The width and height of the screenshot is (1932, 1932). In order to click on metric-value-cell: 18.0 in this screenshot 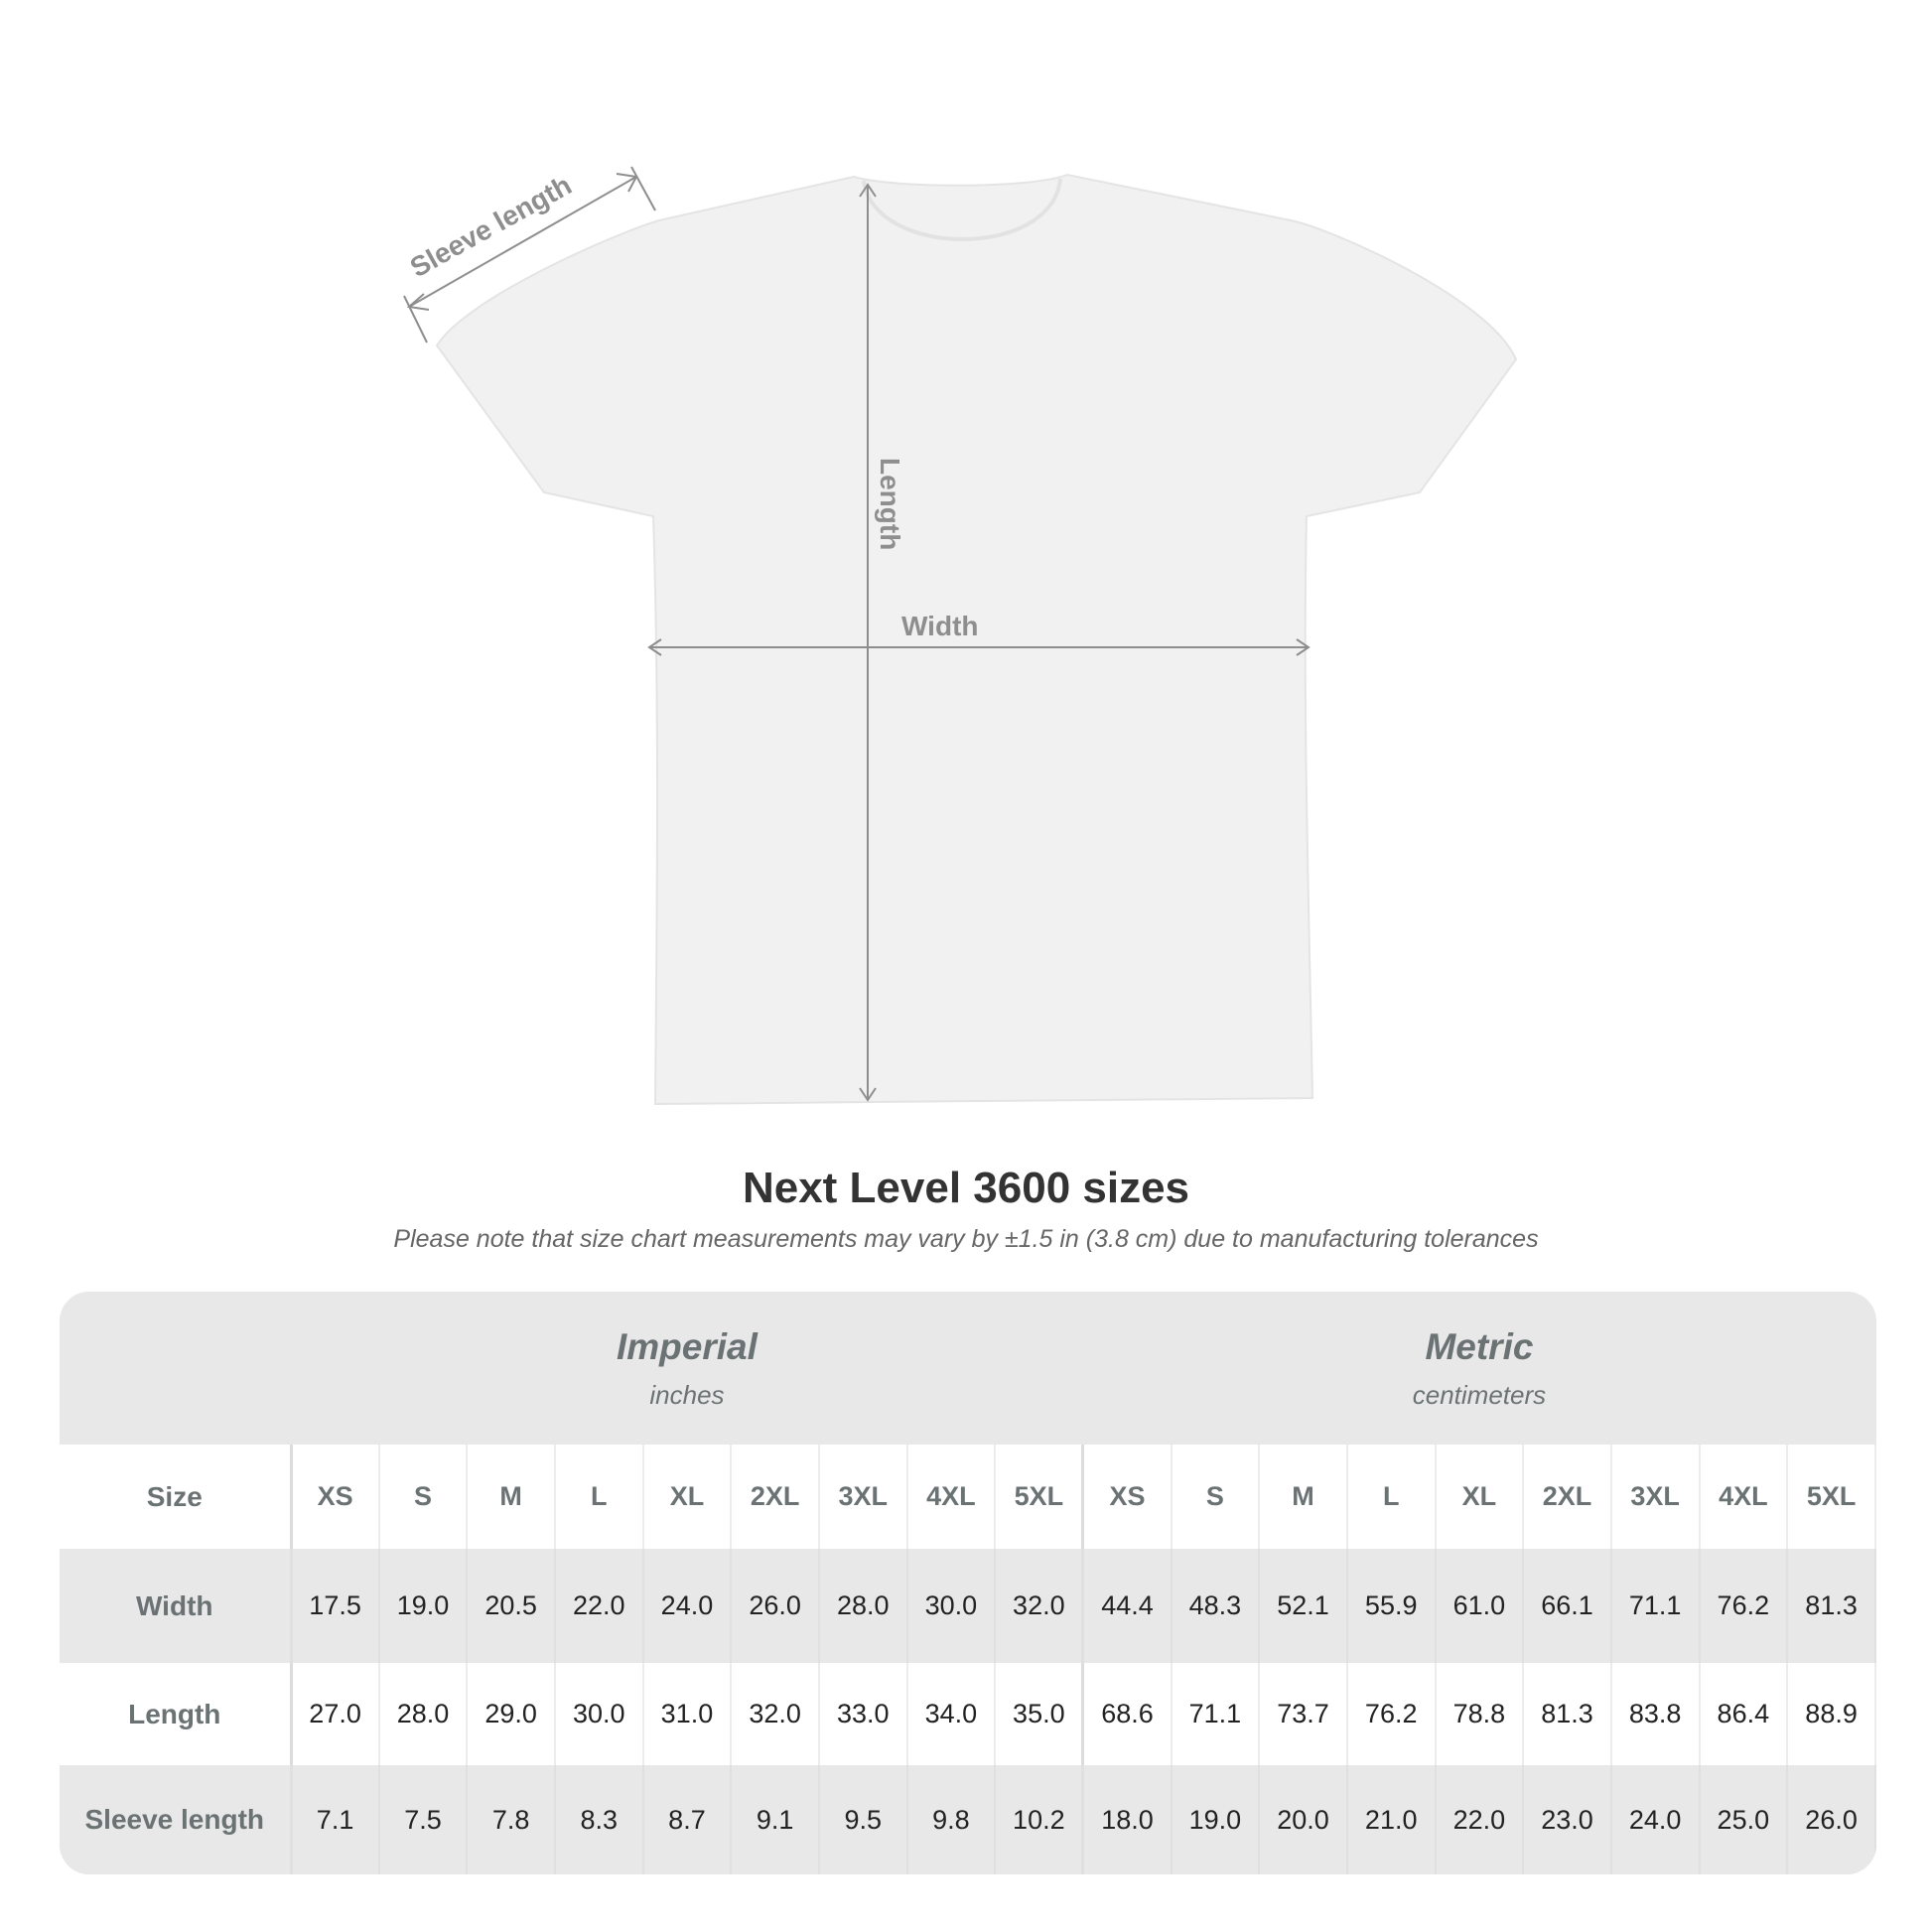, I will do `click(1127, 1820)`.